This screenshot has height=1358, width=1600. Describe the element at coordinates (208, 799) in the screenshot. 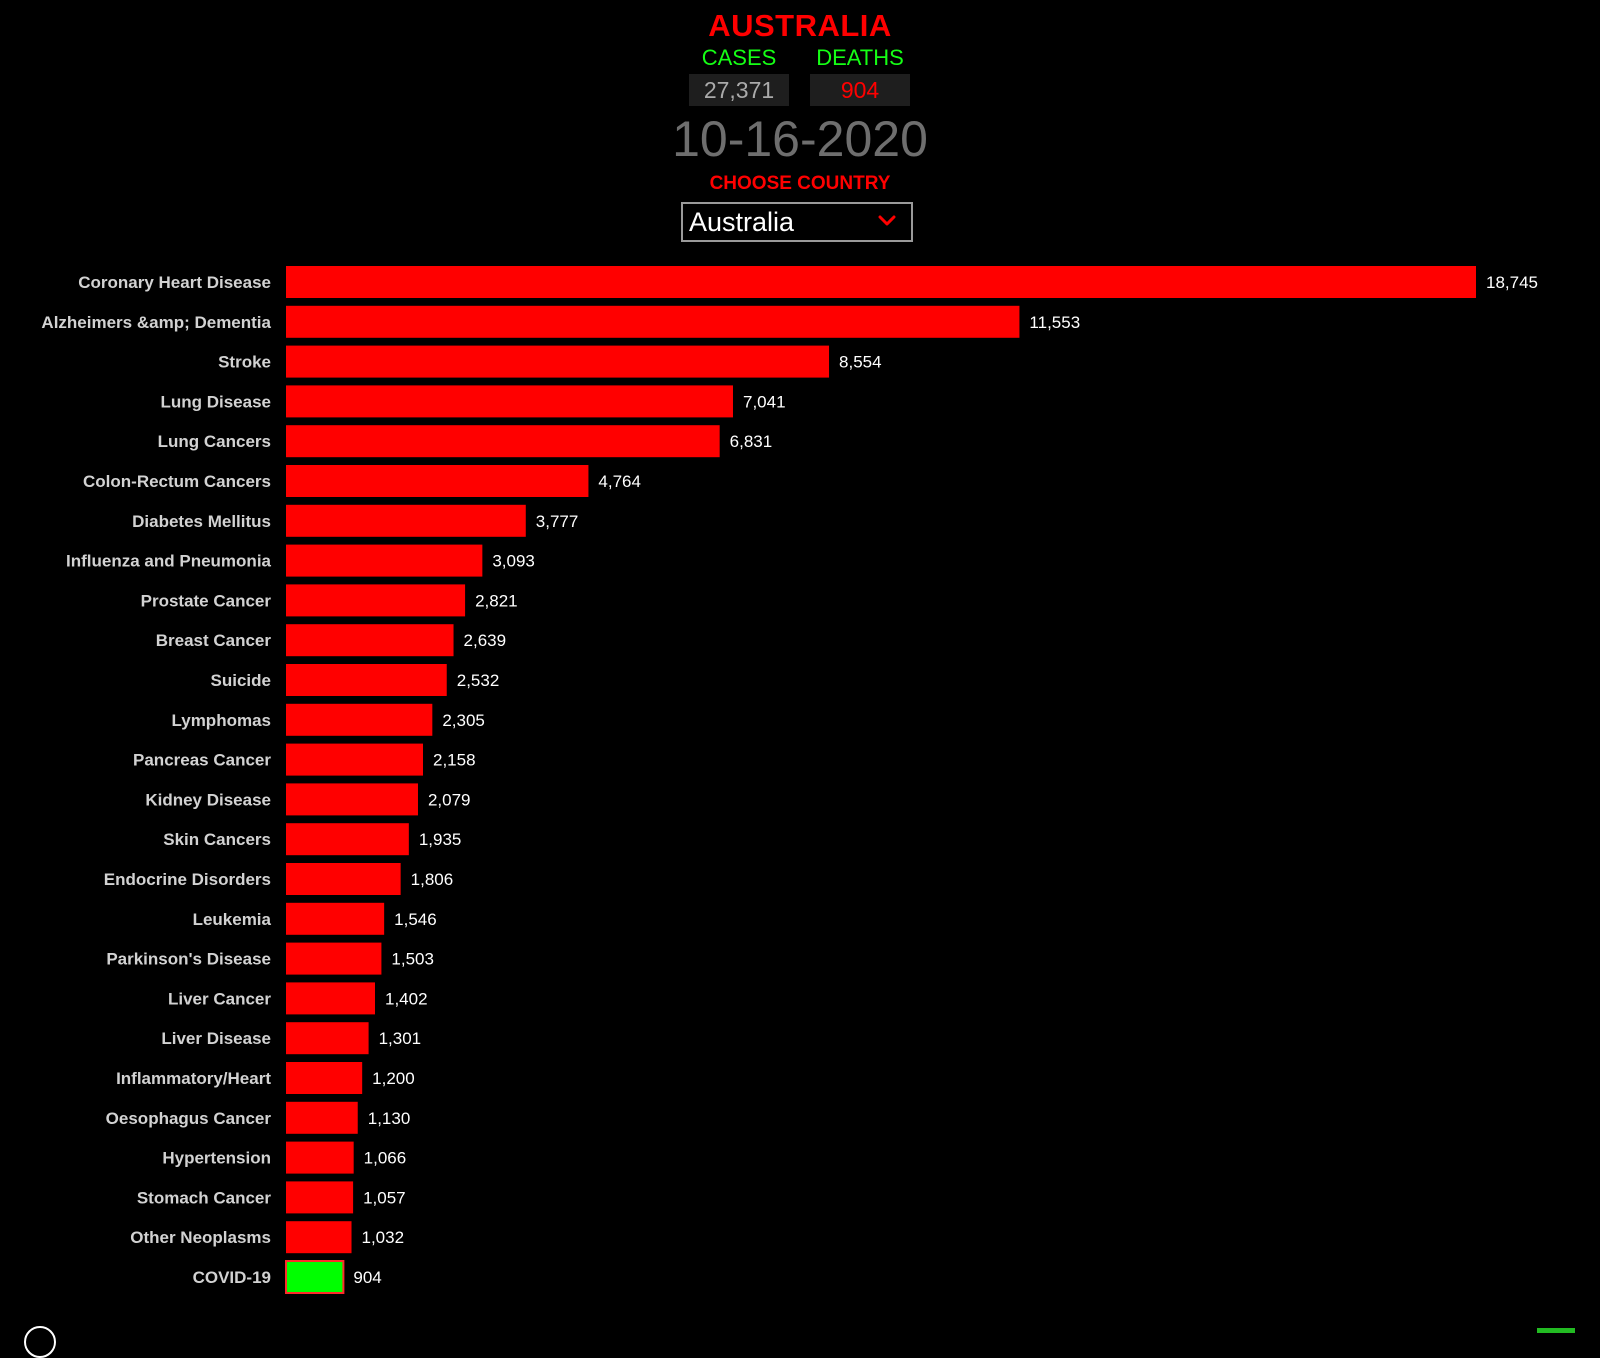

I see `category-label: Kidney Disease` at that location.